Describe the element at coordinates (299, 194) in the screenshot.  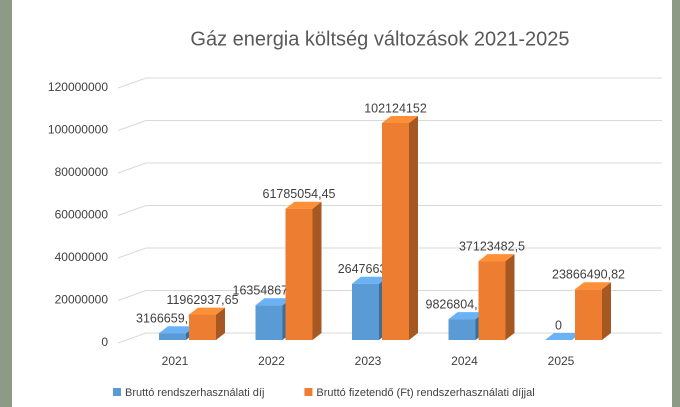
I see `data-label: 61785054,45` at that location.